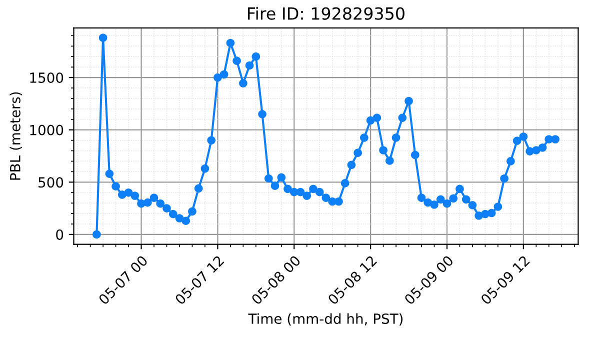  I want to click on y-tick-label: 1000, so click(47, 130).